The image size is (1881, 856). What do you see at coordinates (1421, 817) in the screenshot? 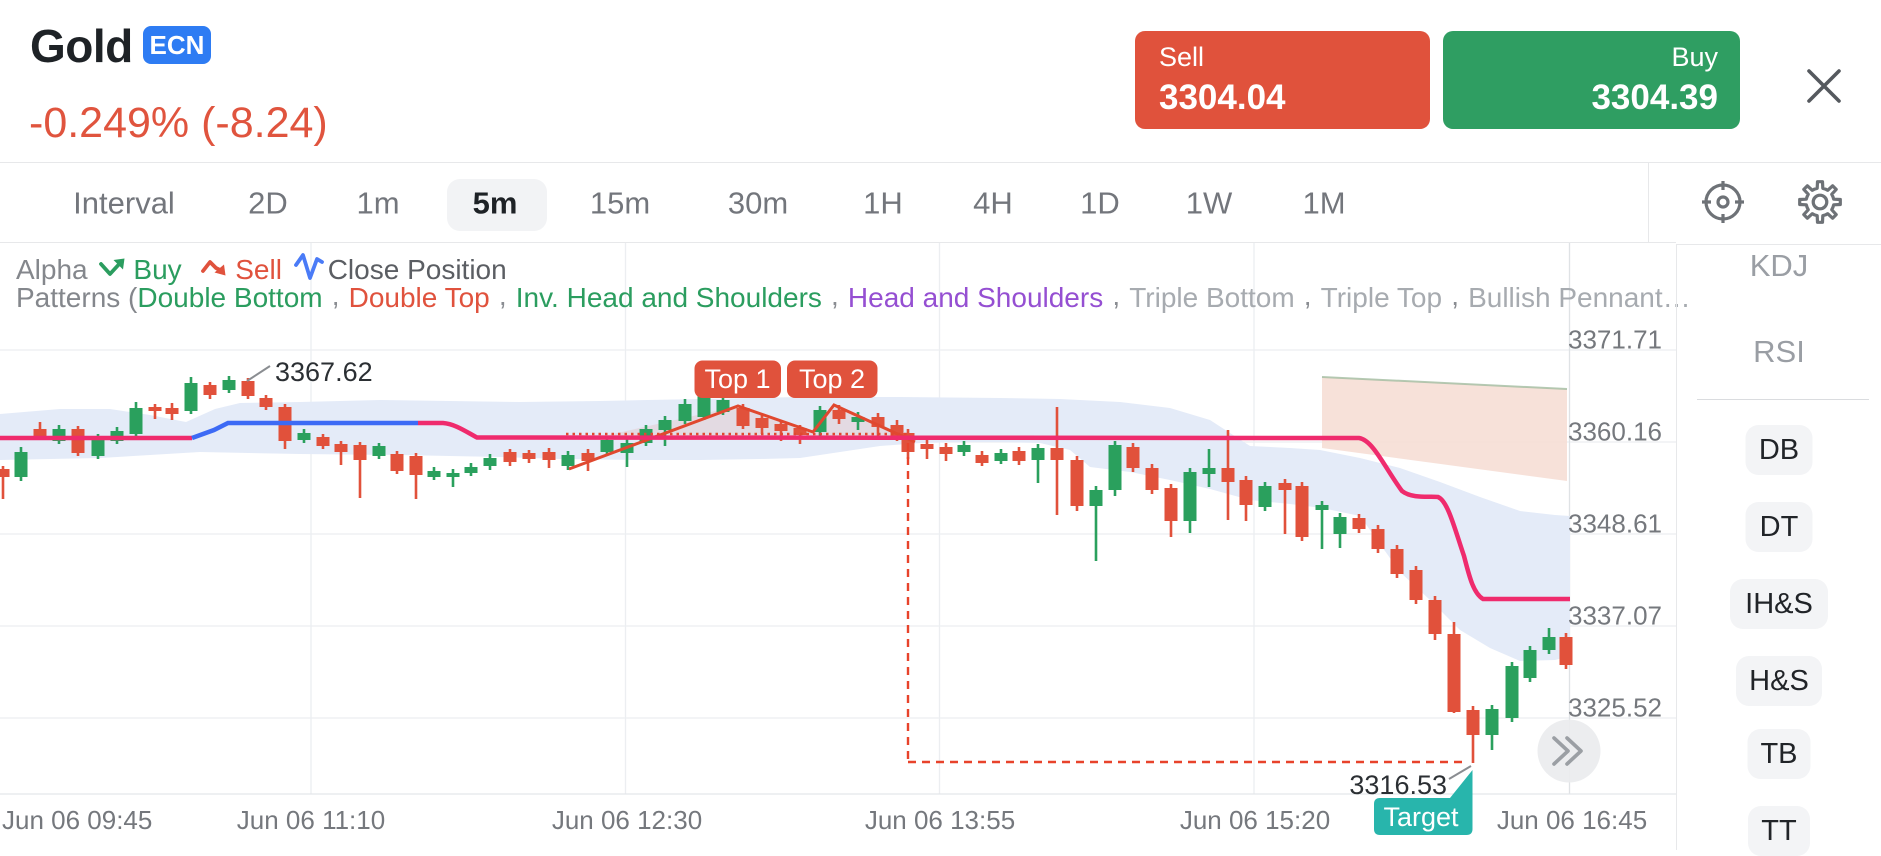
I see `svg-text: Target` at bounding box center [1421, 817].